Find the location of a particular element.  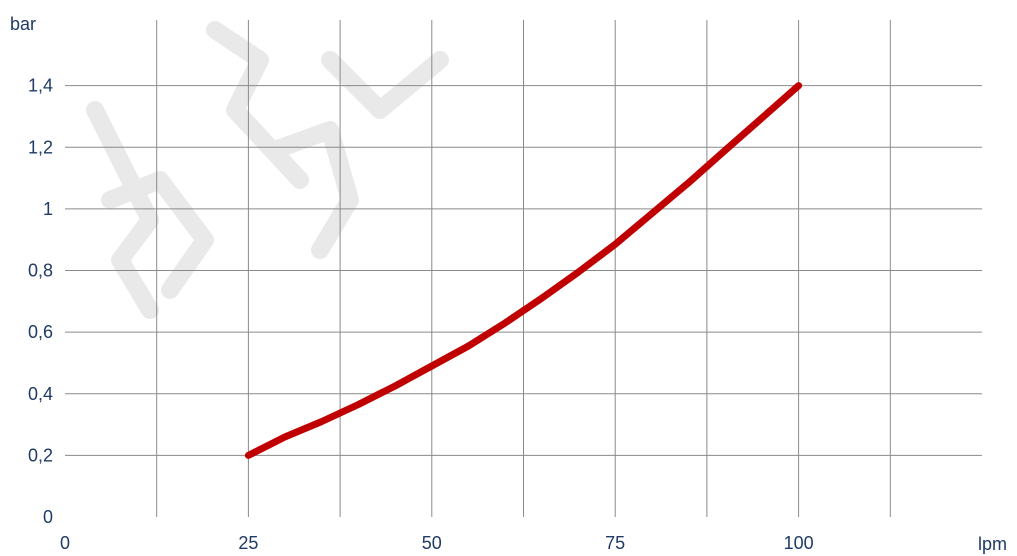

y-tick-label: 0,4 is located at coordinates (40, 394).